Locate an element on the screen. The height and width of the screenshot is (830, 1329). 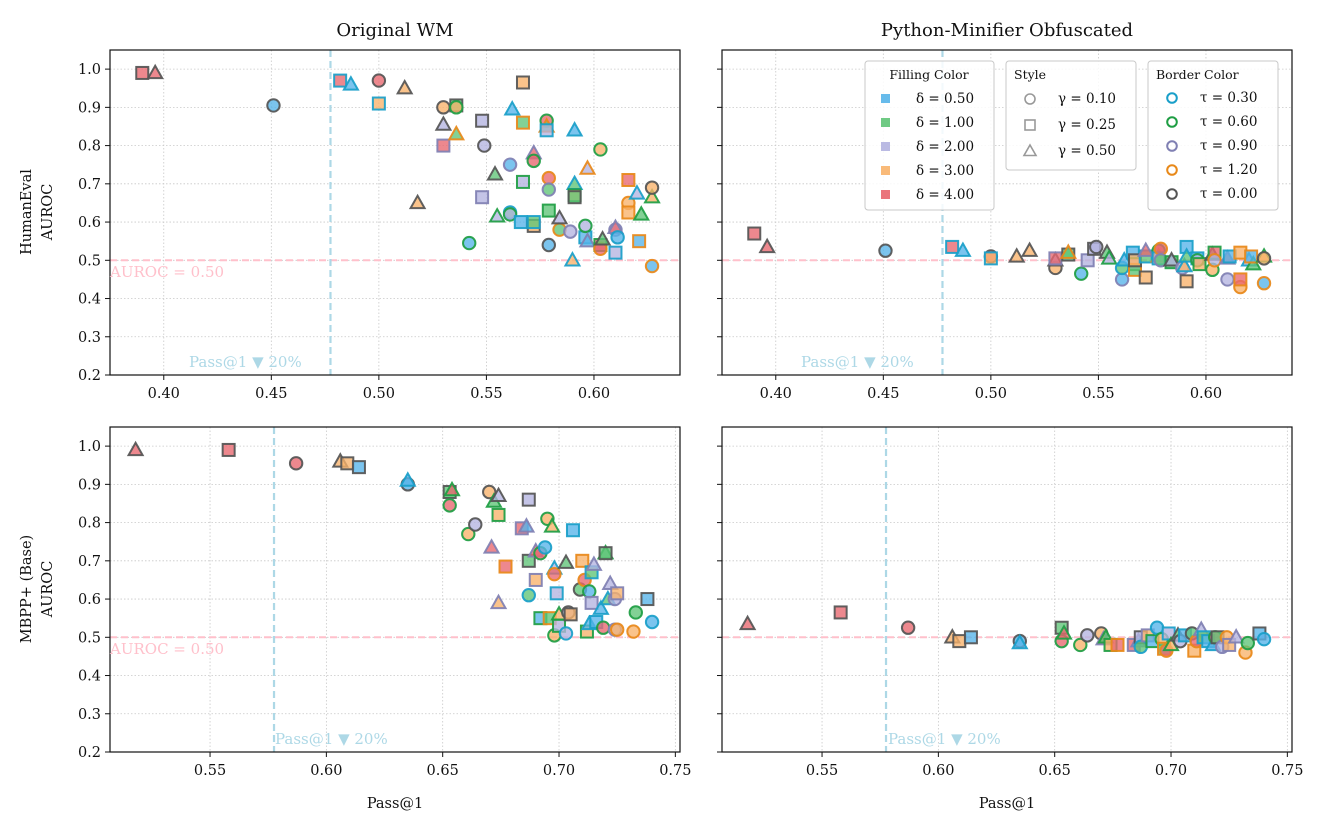
ytick-label: 0.5 is located at coordinates (89, 261).